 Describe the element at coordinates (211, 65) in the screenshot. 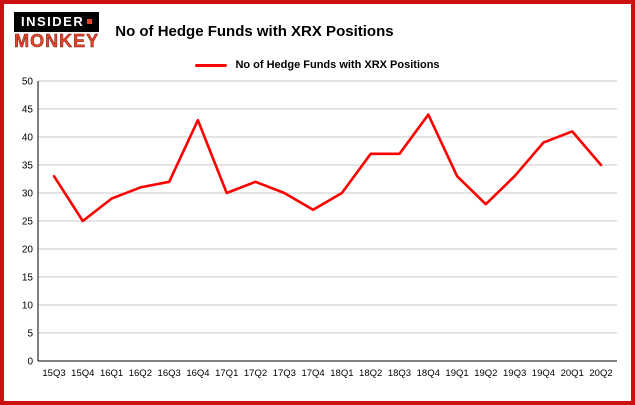

I see `legend-line-swatch` at that location.